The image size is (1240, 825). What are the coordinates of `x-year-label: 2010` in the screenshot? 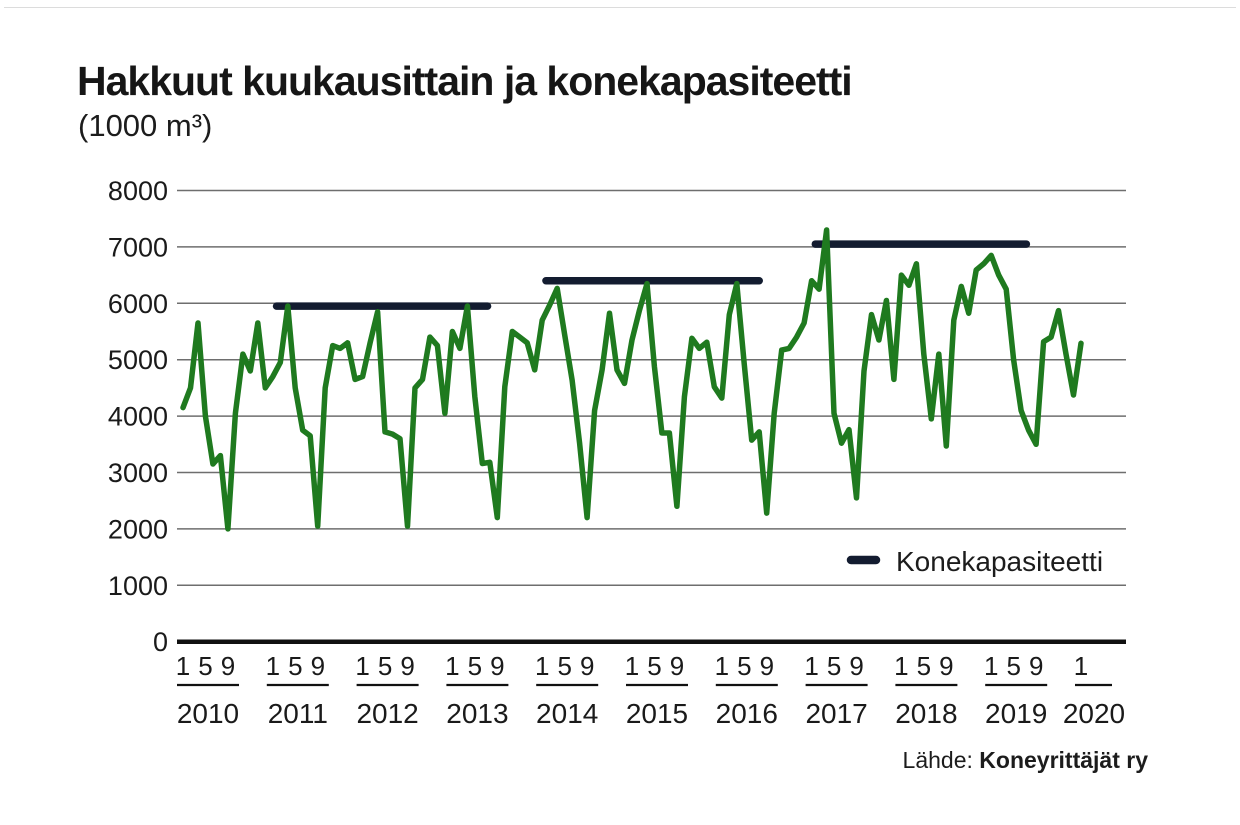 It's located at (208, 713).